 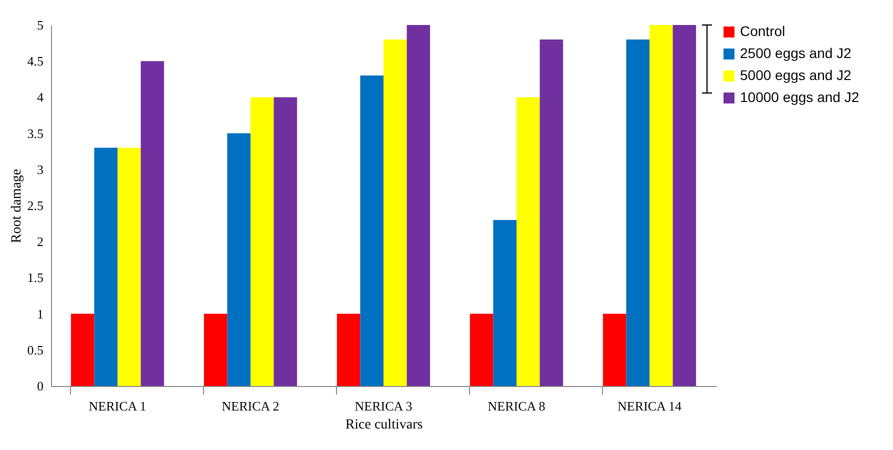 What do you see at coordinates (35, 350) in the screenshot?
I see `y-tick-label: 0.5` at bounding box center [35, 350].